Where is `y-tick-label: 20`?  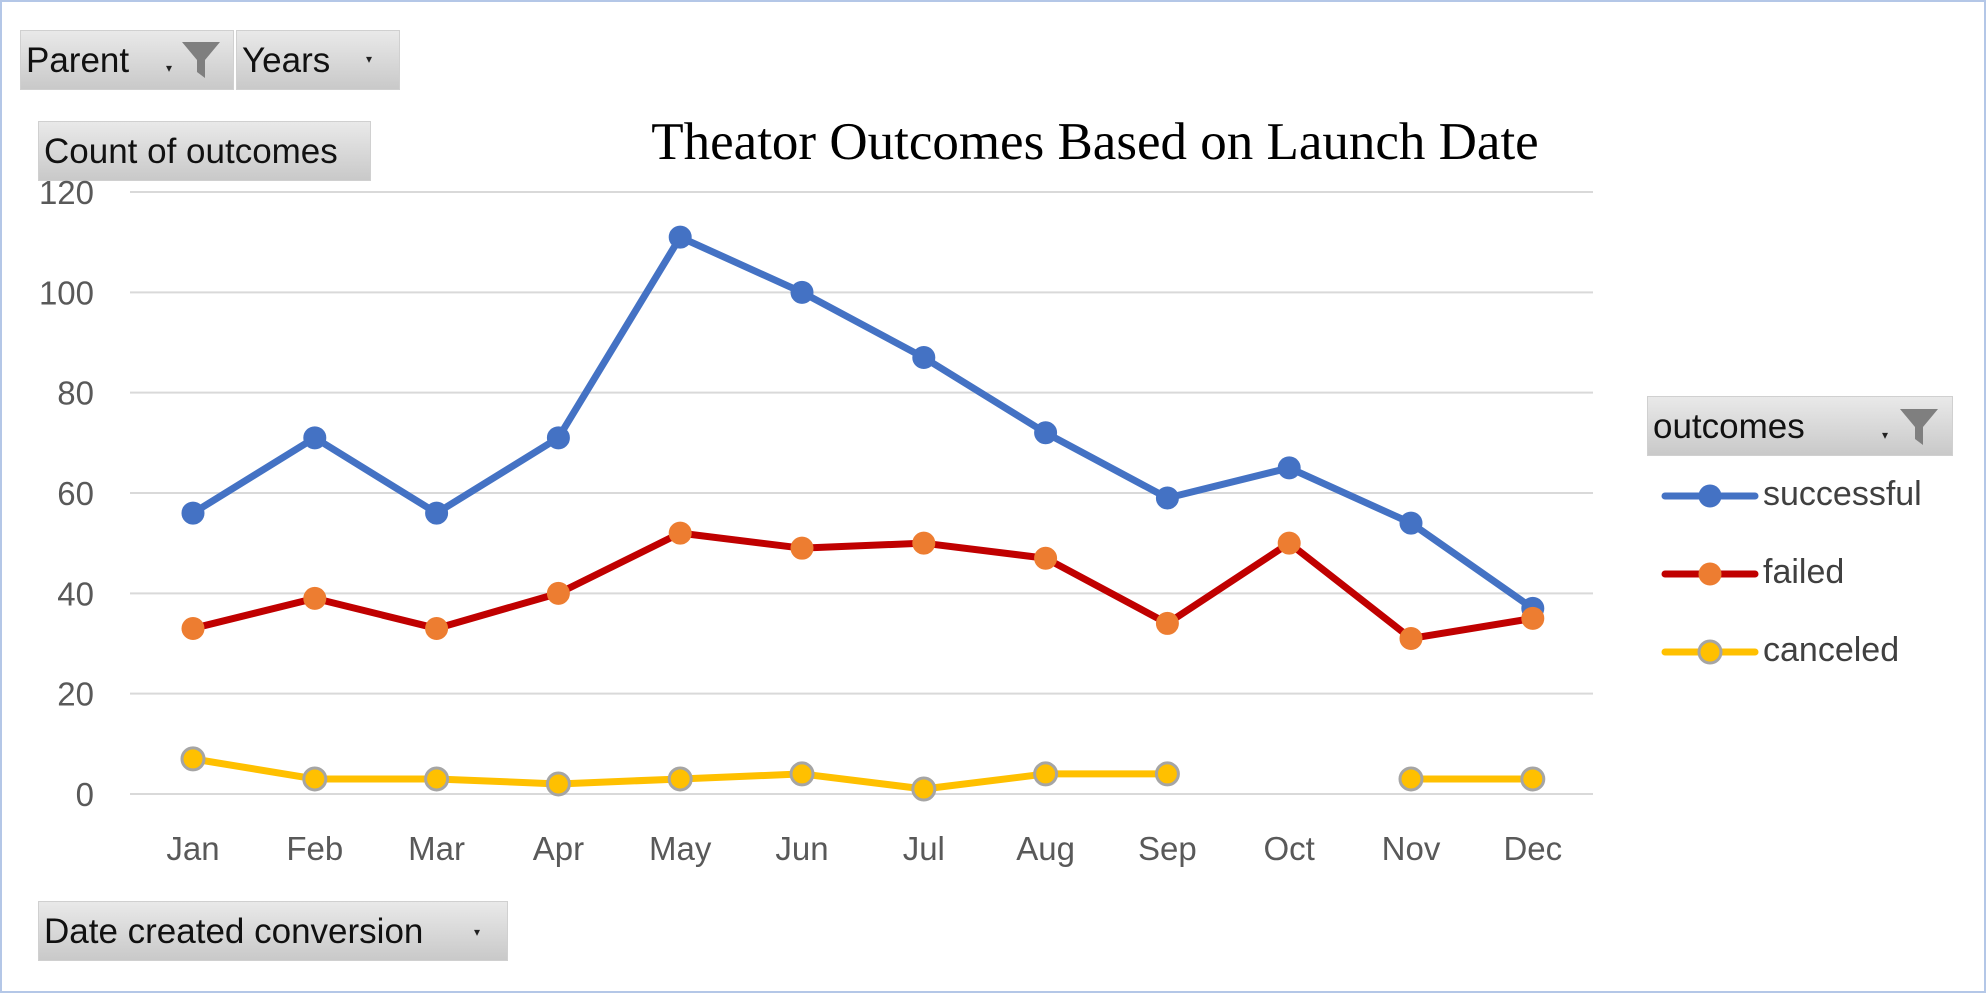 y-tick-label: 20 is located at coordinates (75, 694).